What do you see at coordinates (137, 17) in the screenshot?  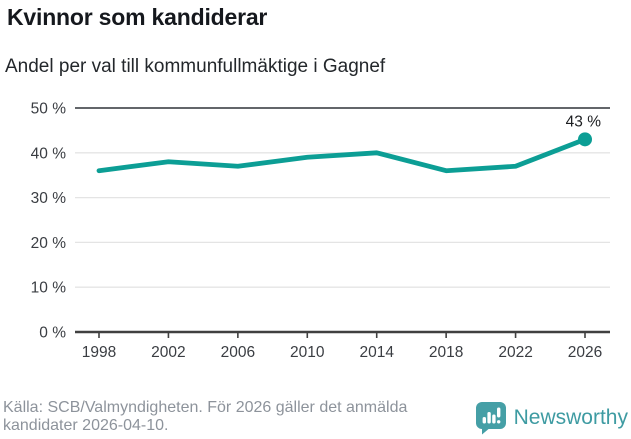 I see `chart-title: Kvinnor som kandiderar` at bounding box center [137, 17].